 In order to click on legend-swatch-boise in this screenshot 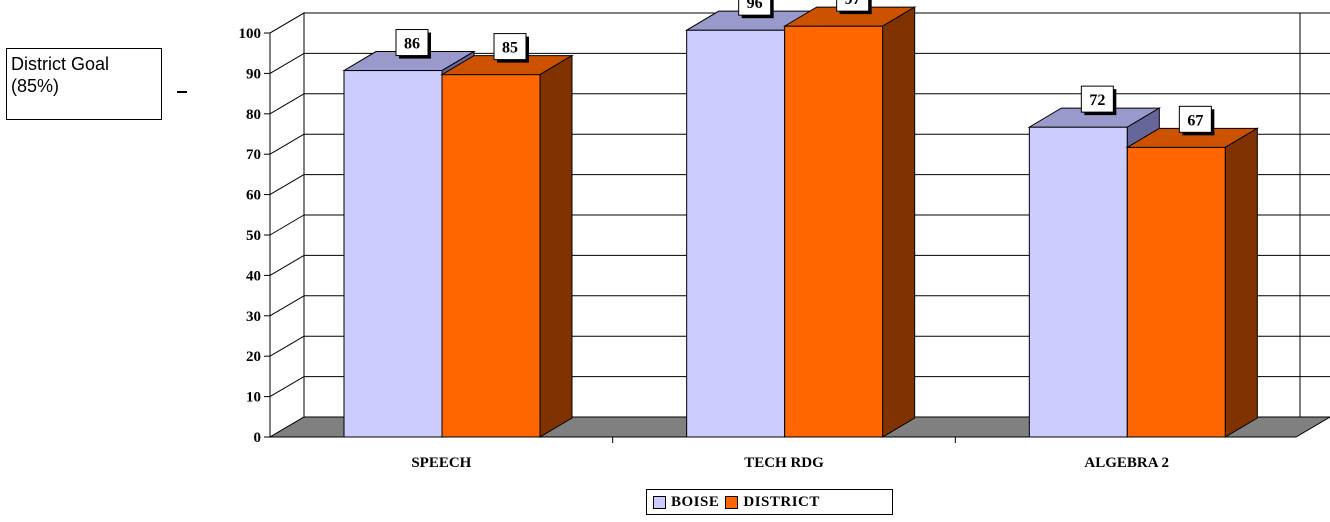, I will do `click(659, 502)`.